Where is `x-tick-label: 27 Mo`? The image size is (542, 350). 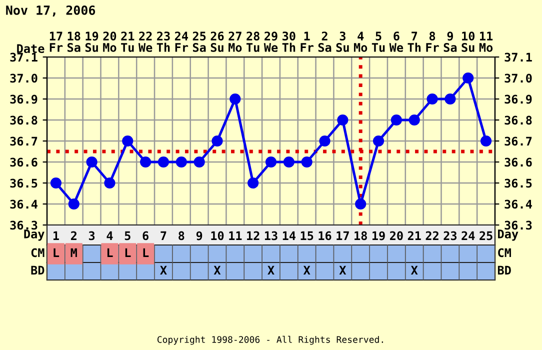 x-tick-label: 27 Mo is located at coordinates (235, 42).